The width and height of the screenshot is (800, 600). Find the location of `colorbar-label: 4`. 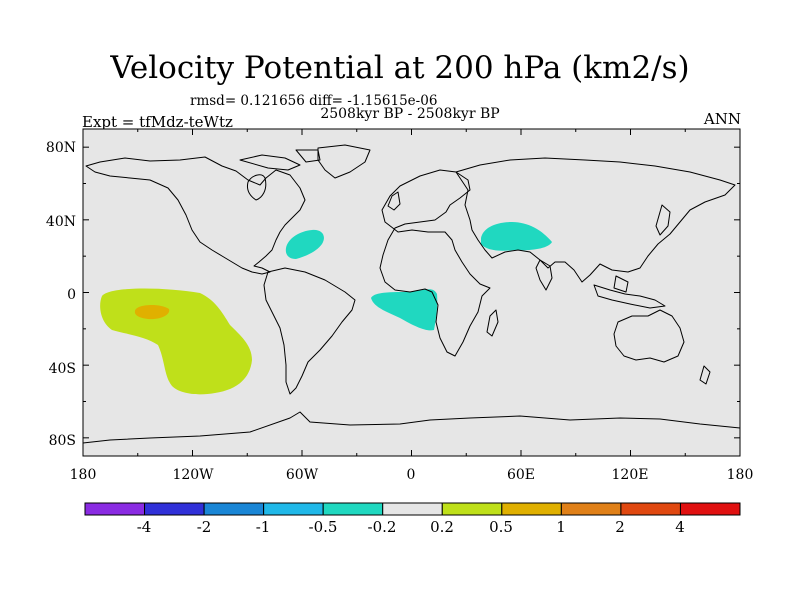

colorbar-label: 4 is located at coordinates (680, 527).